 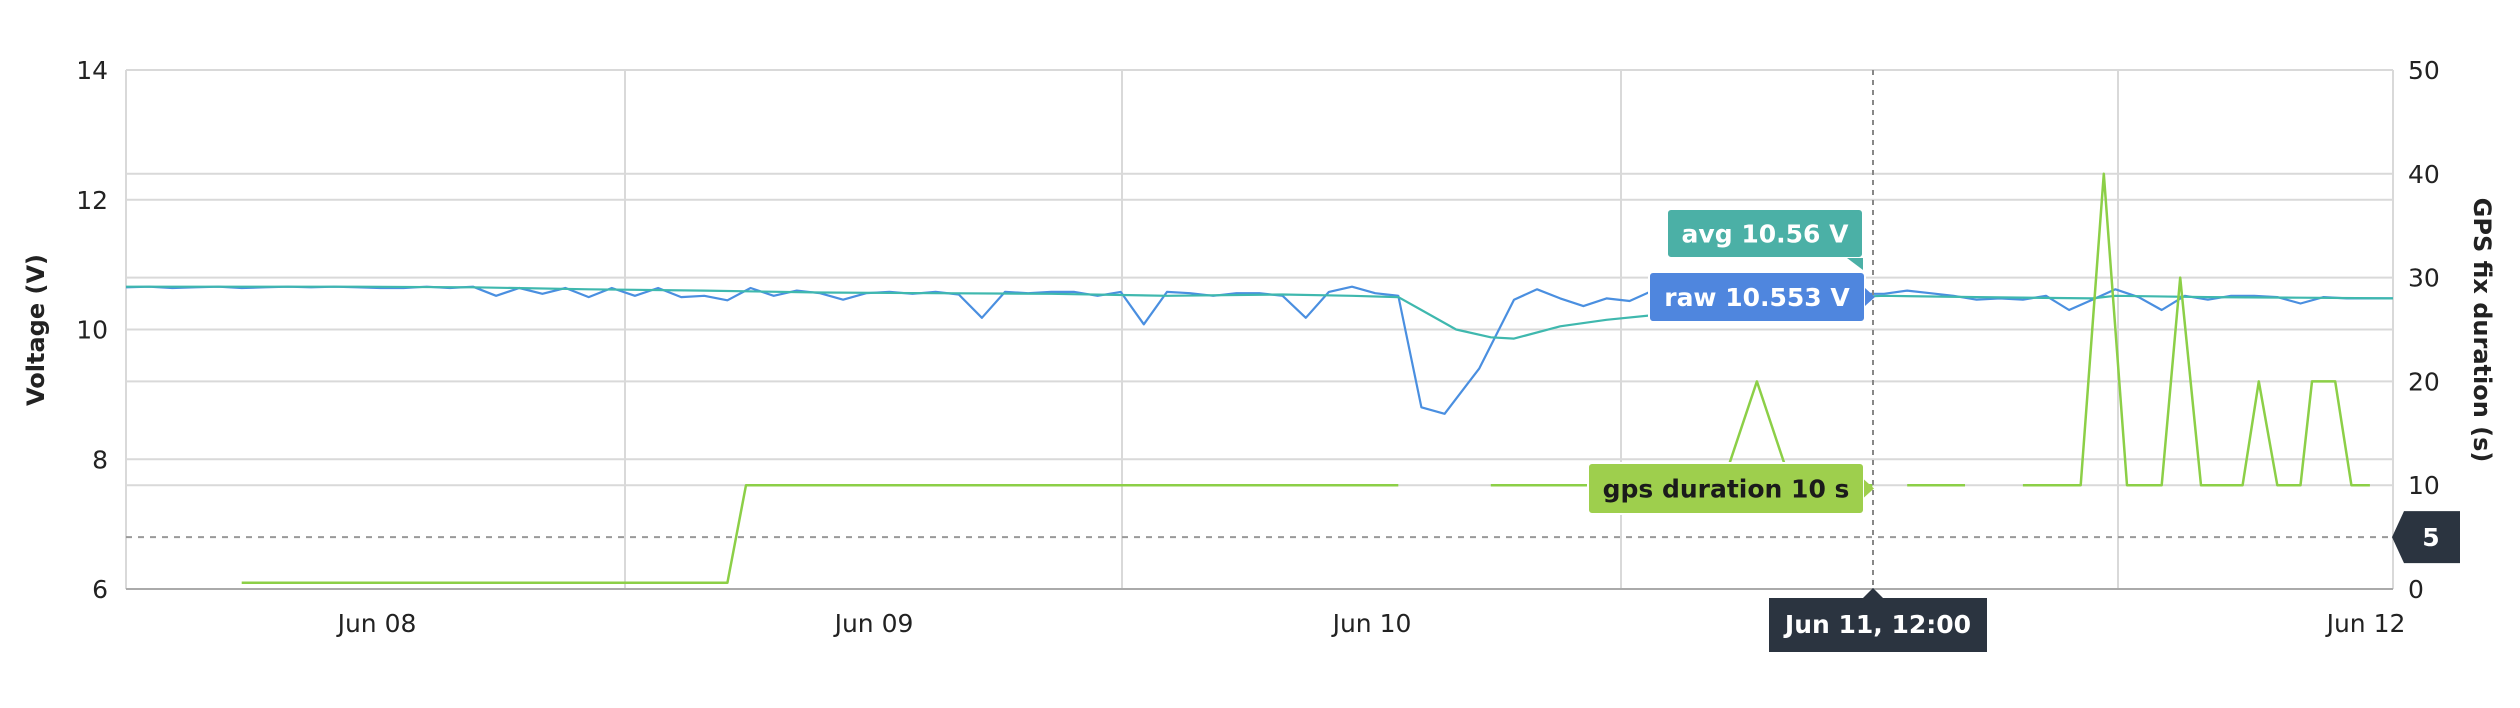 I want to click on crosshair-label: Jun 11, 12:00, so click(x=1877, y=624).